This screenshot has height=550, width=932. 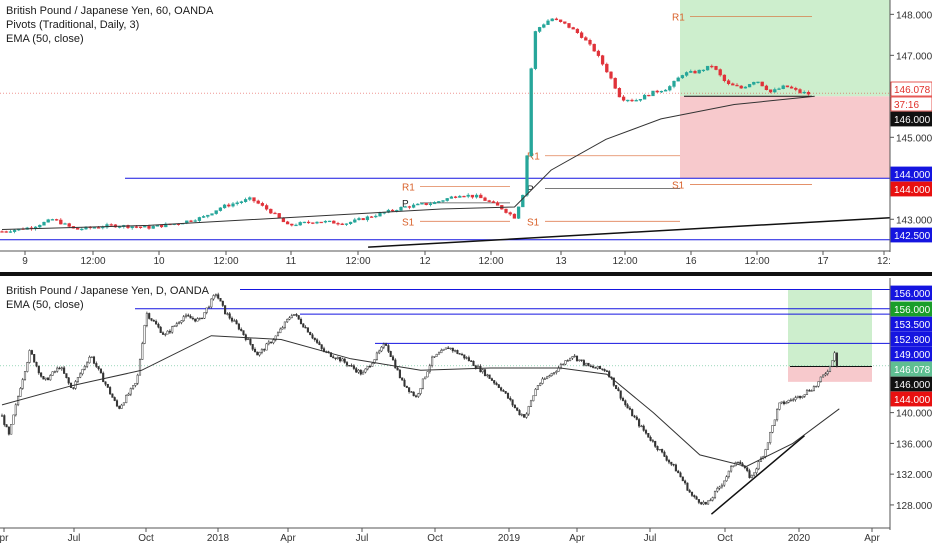 What do you see at coordinates (73, 25) in the screenshot?
I see `top-indicator-pivots: Pivots (Traditional, Daily, 3)` at bounding box center [73, 25].